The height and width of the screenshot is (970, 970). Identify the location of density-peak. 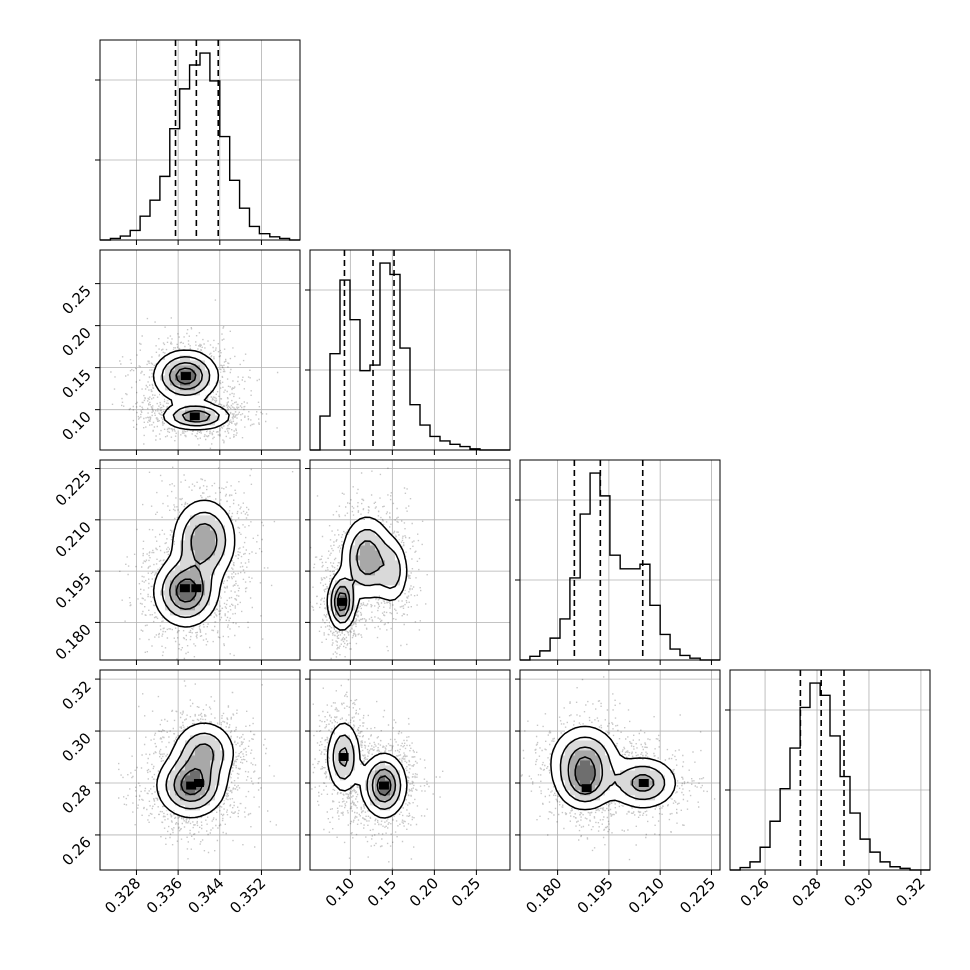
(383, 785).